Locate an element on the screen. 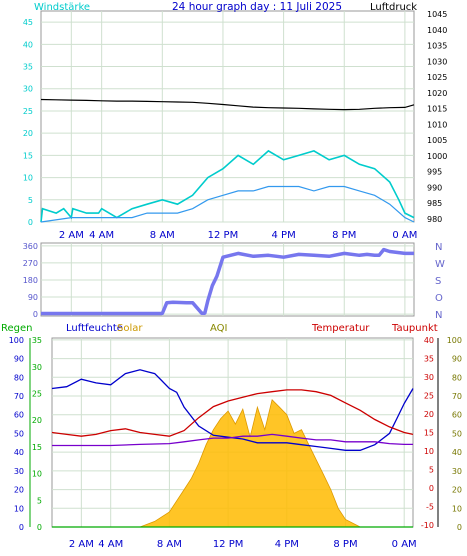 Image resolution: width=467 pixels, height=556 pixels. solar-tick-label: 10 is located at coordinates (457, 508).